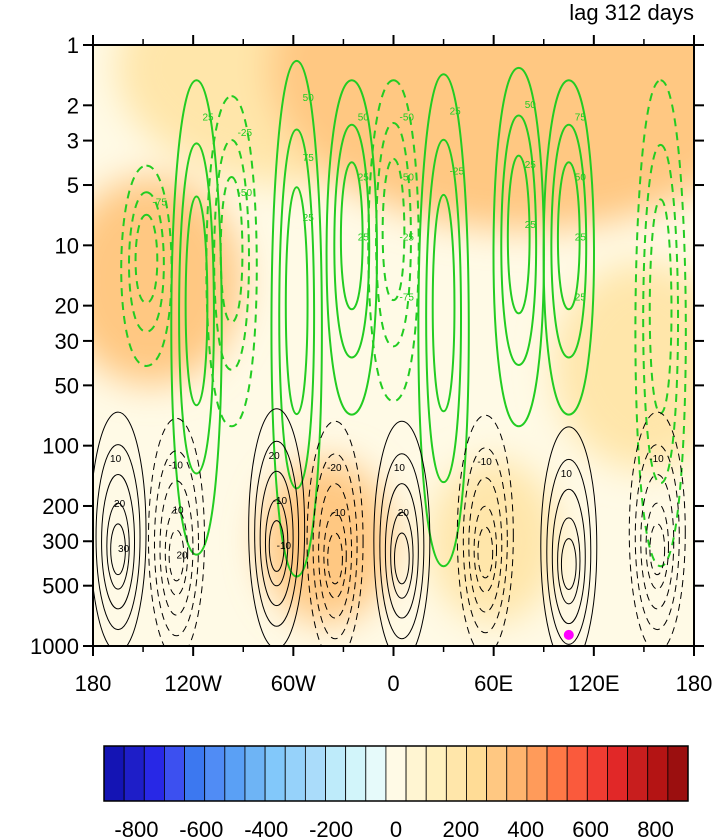 Image resolution: width=714 pixels, height=838 pixels. Describe the element at coordinates (525, 827) in the screenshot. I see `colorbar-label-6: 400` at that location.